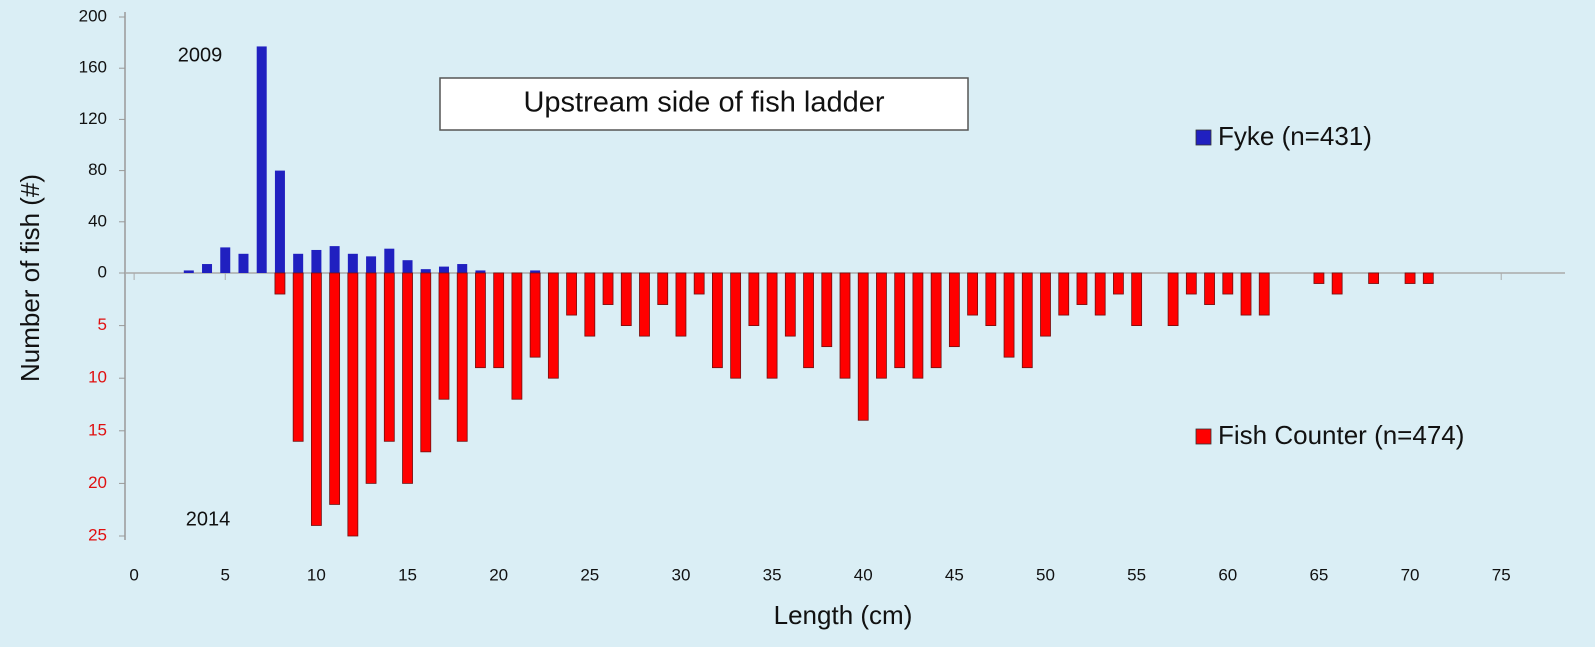 The image size is (1595, 647). I want to click on legend-label: Fyke (n=431), so click(1295, 136).